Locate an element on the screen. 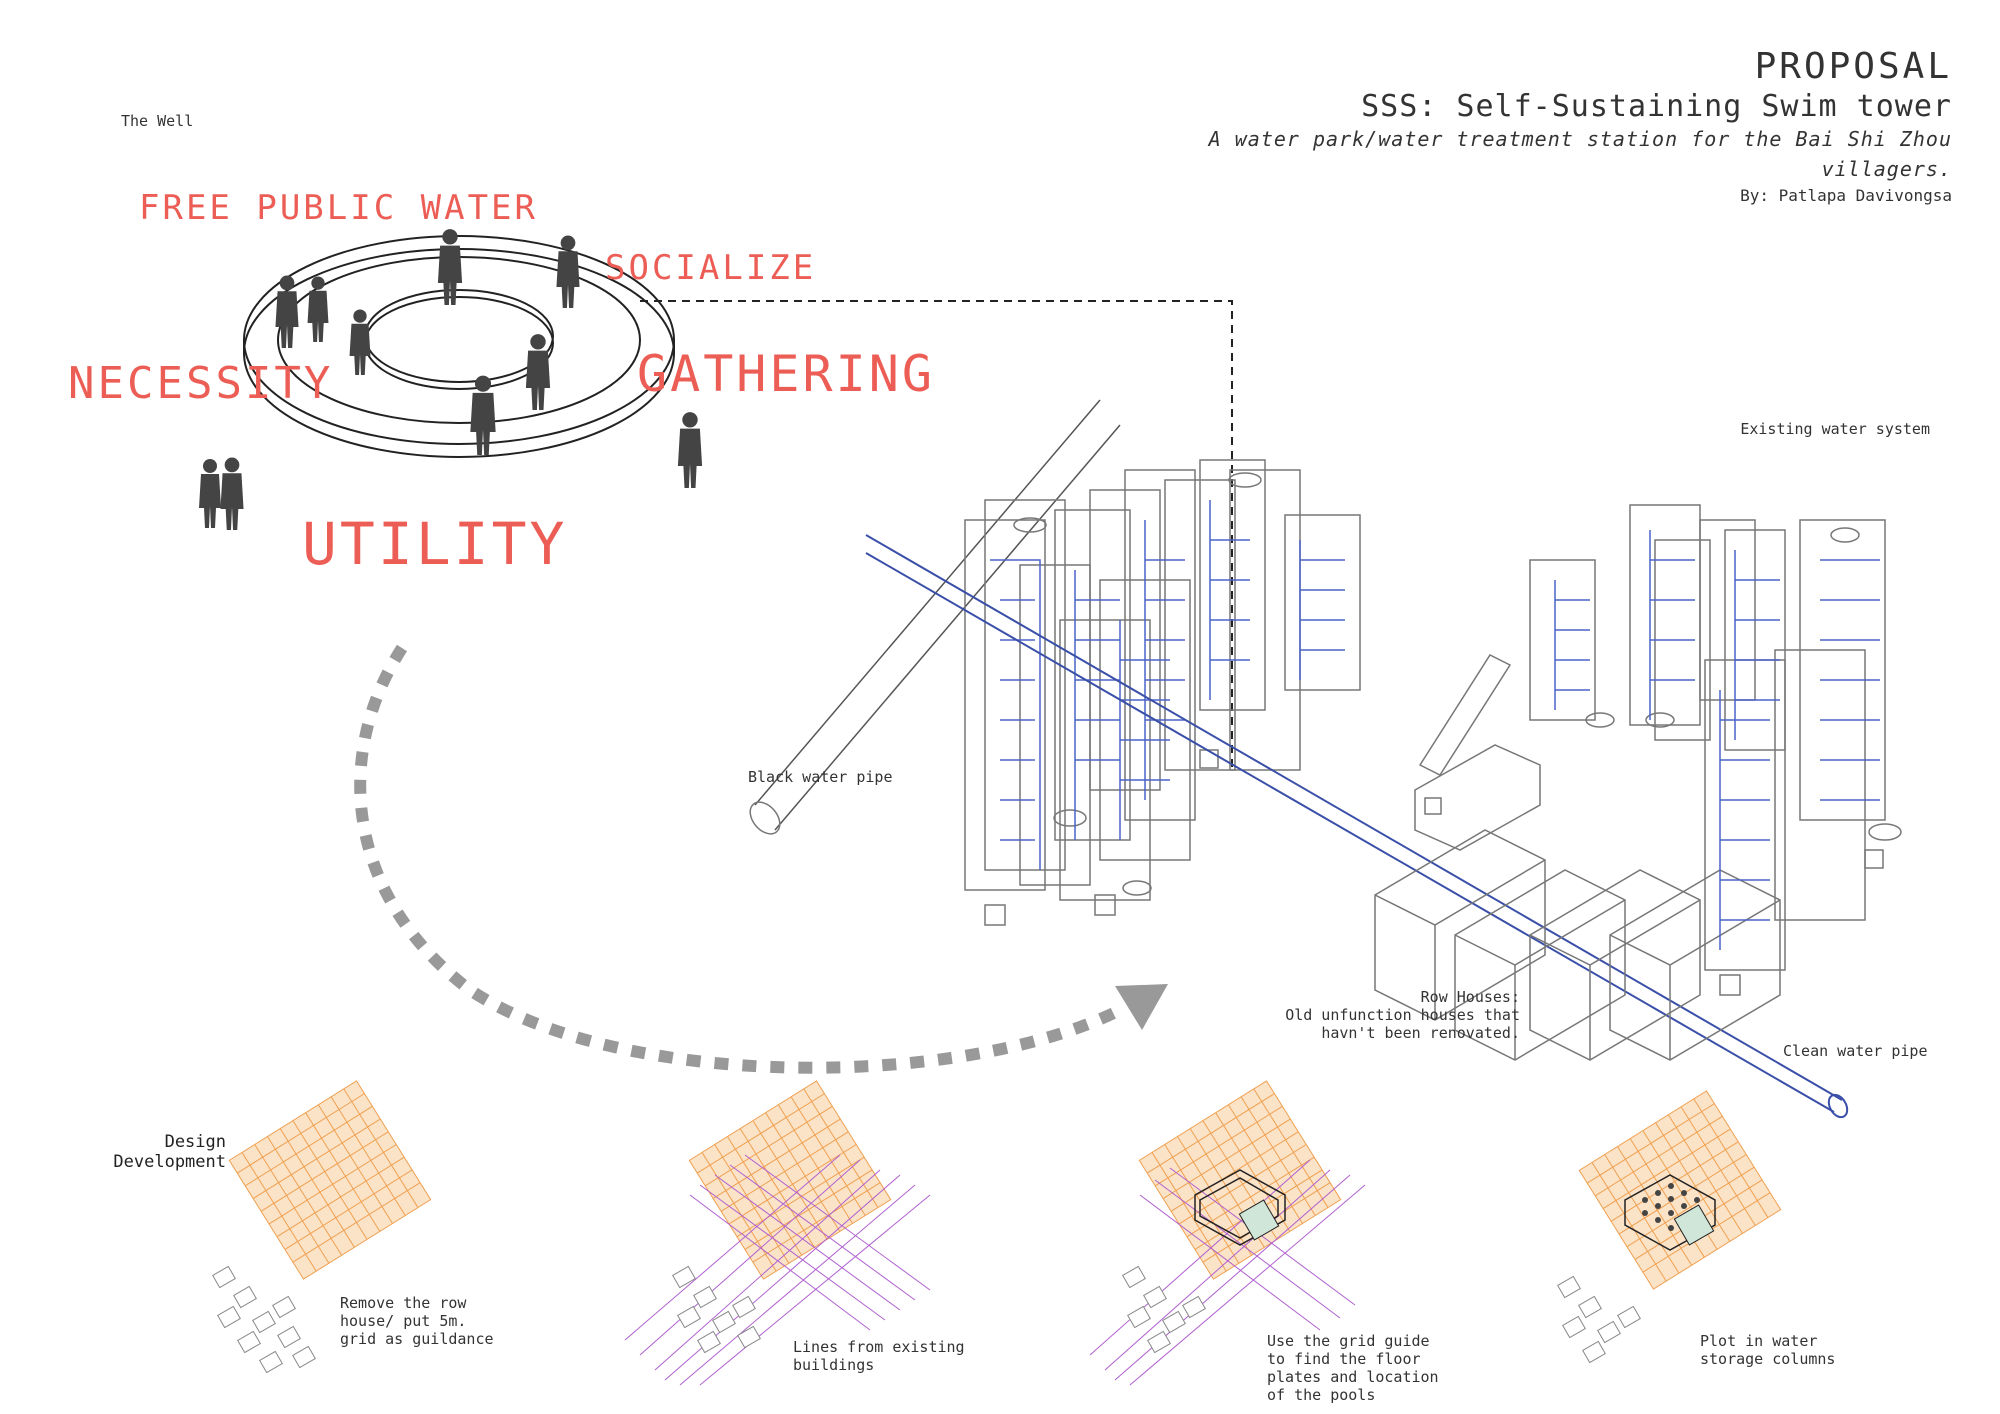  keyword-necessity: NECESSITY is located at coordinates (201, 383).